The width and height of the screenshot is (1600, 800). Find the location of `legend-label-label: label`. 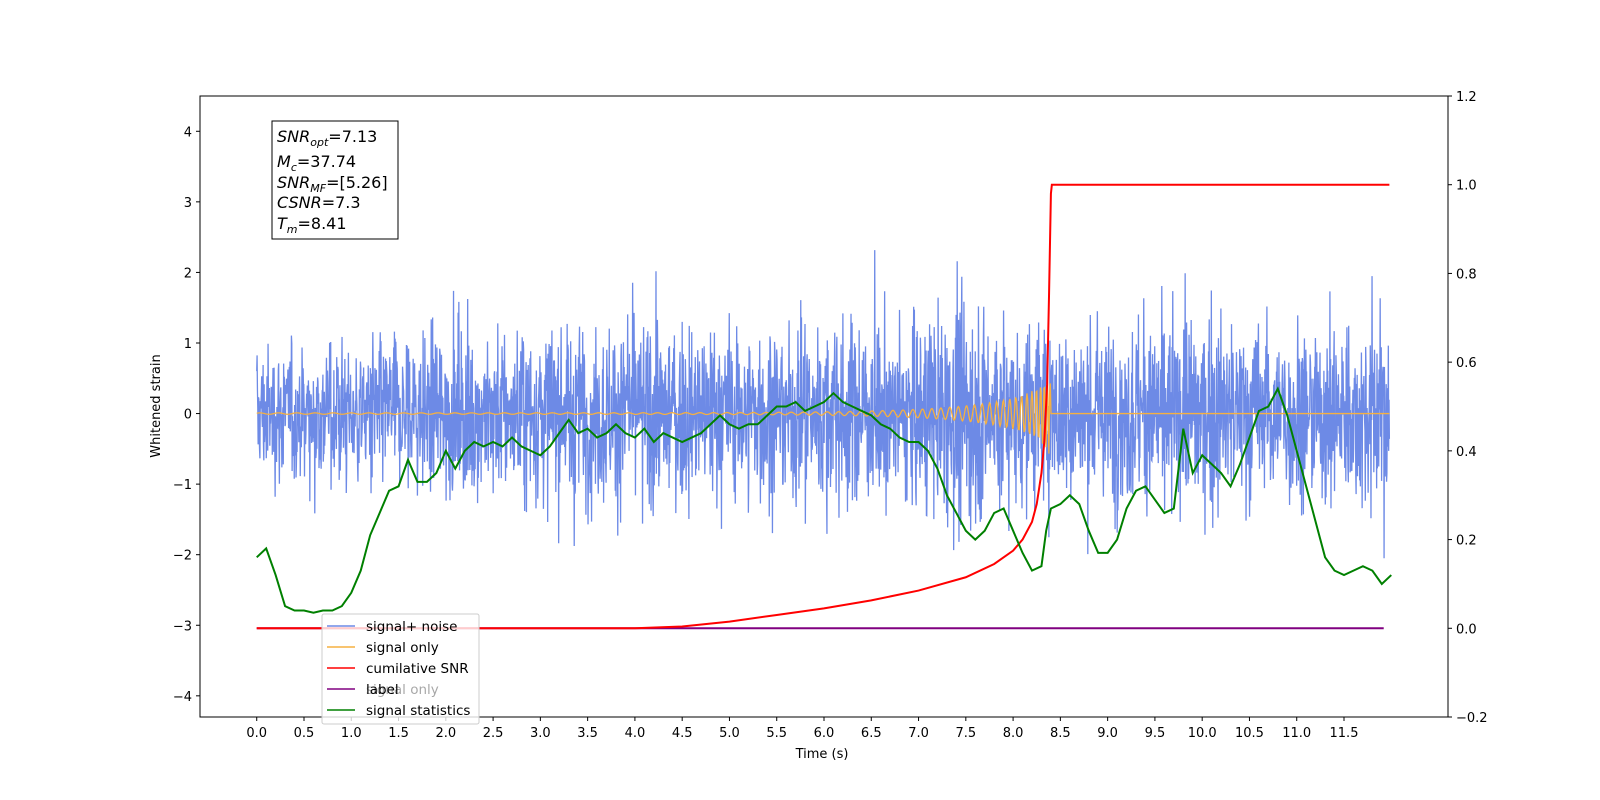

legend-label-label: label is located at coordinates (382, 690).